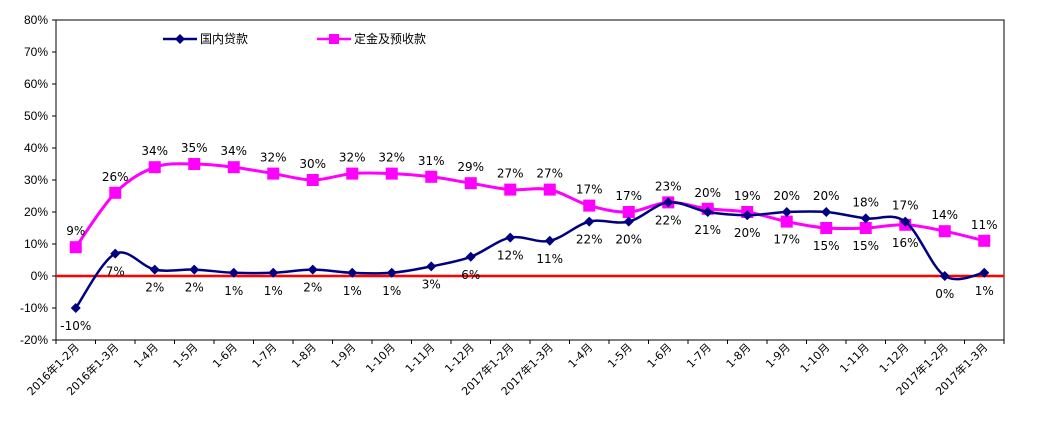  Describe the element at coordinates (470, 167) in the screenshot. I see `data-label-deposits-prepayments: 29%` at that location.